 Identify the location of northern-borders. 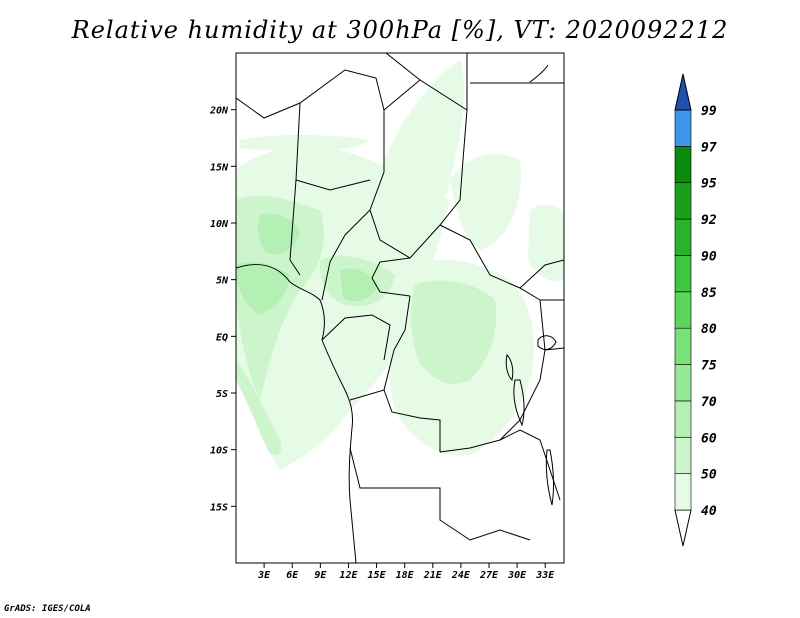
(352, 144).